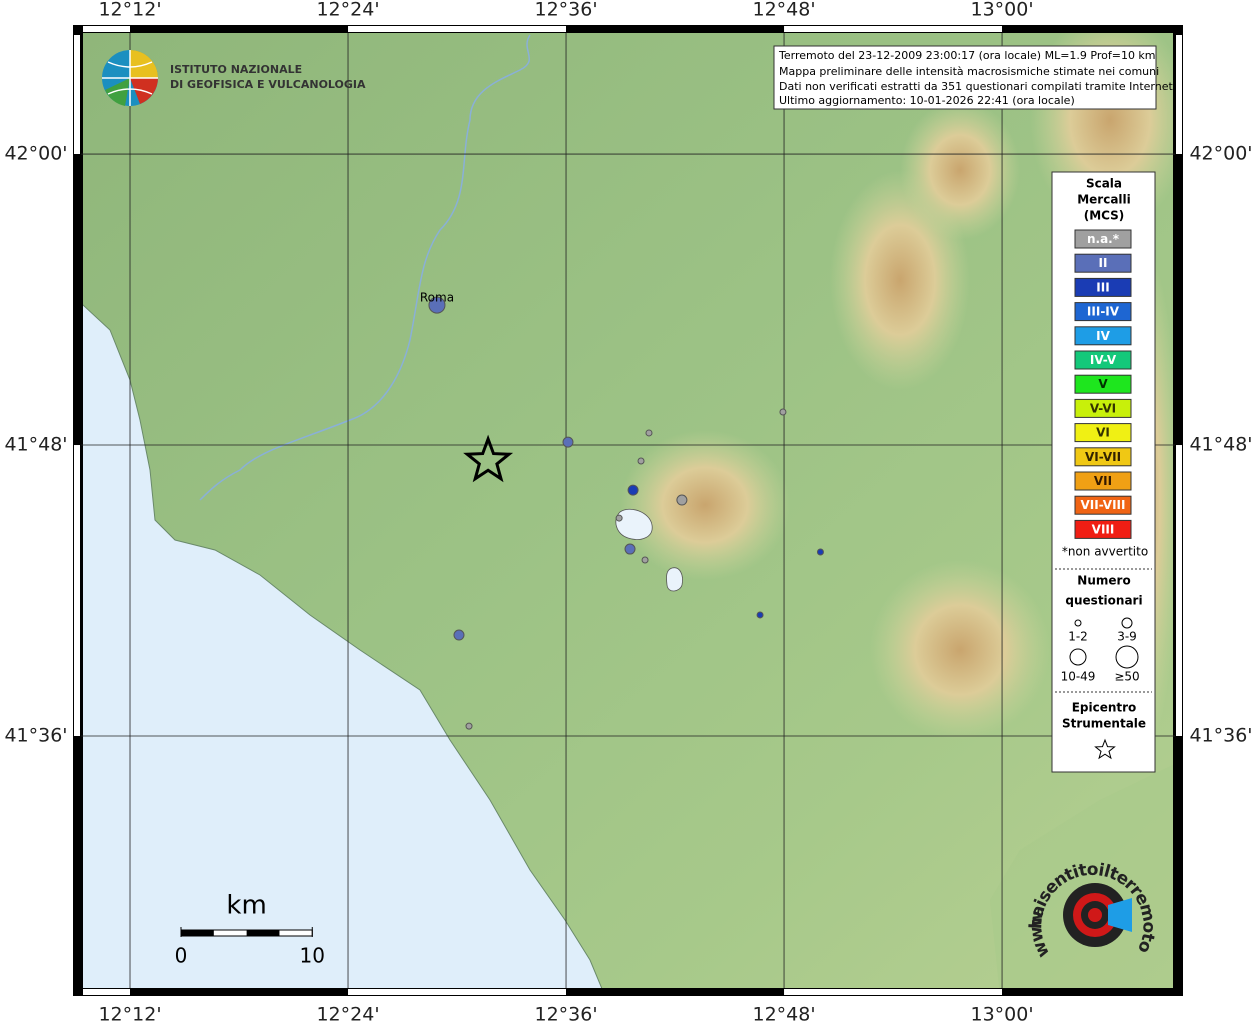 The width and height of the screenshot is (1256, 1024). I want to click on info-box, so click(965, 77).